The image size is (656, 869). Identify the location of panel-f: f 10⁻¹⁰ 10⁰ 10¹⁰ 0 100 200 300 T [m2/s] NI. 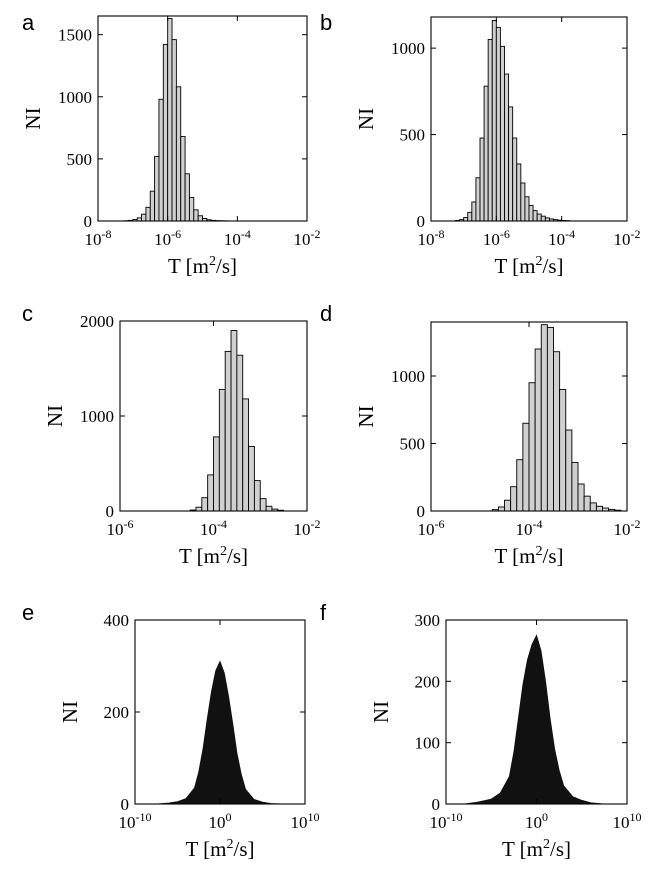
(481, 730).